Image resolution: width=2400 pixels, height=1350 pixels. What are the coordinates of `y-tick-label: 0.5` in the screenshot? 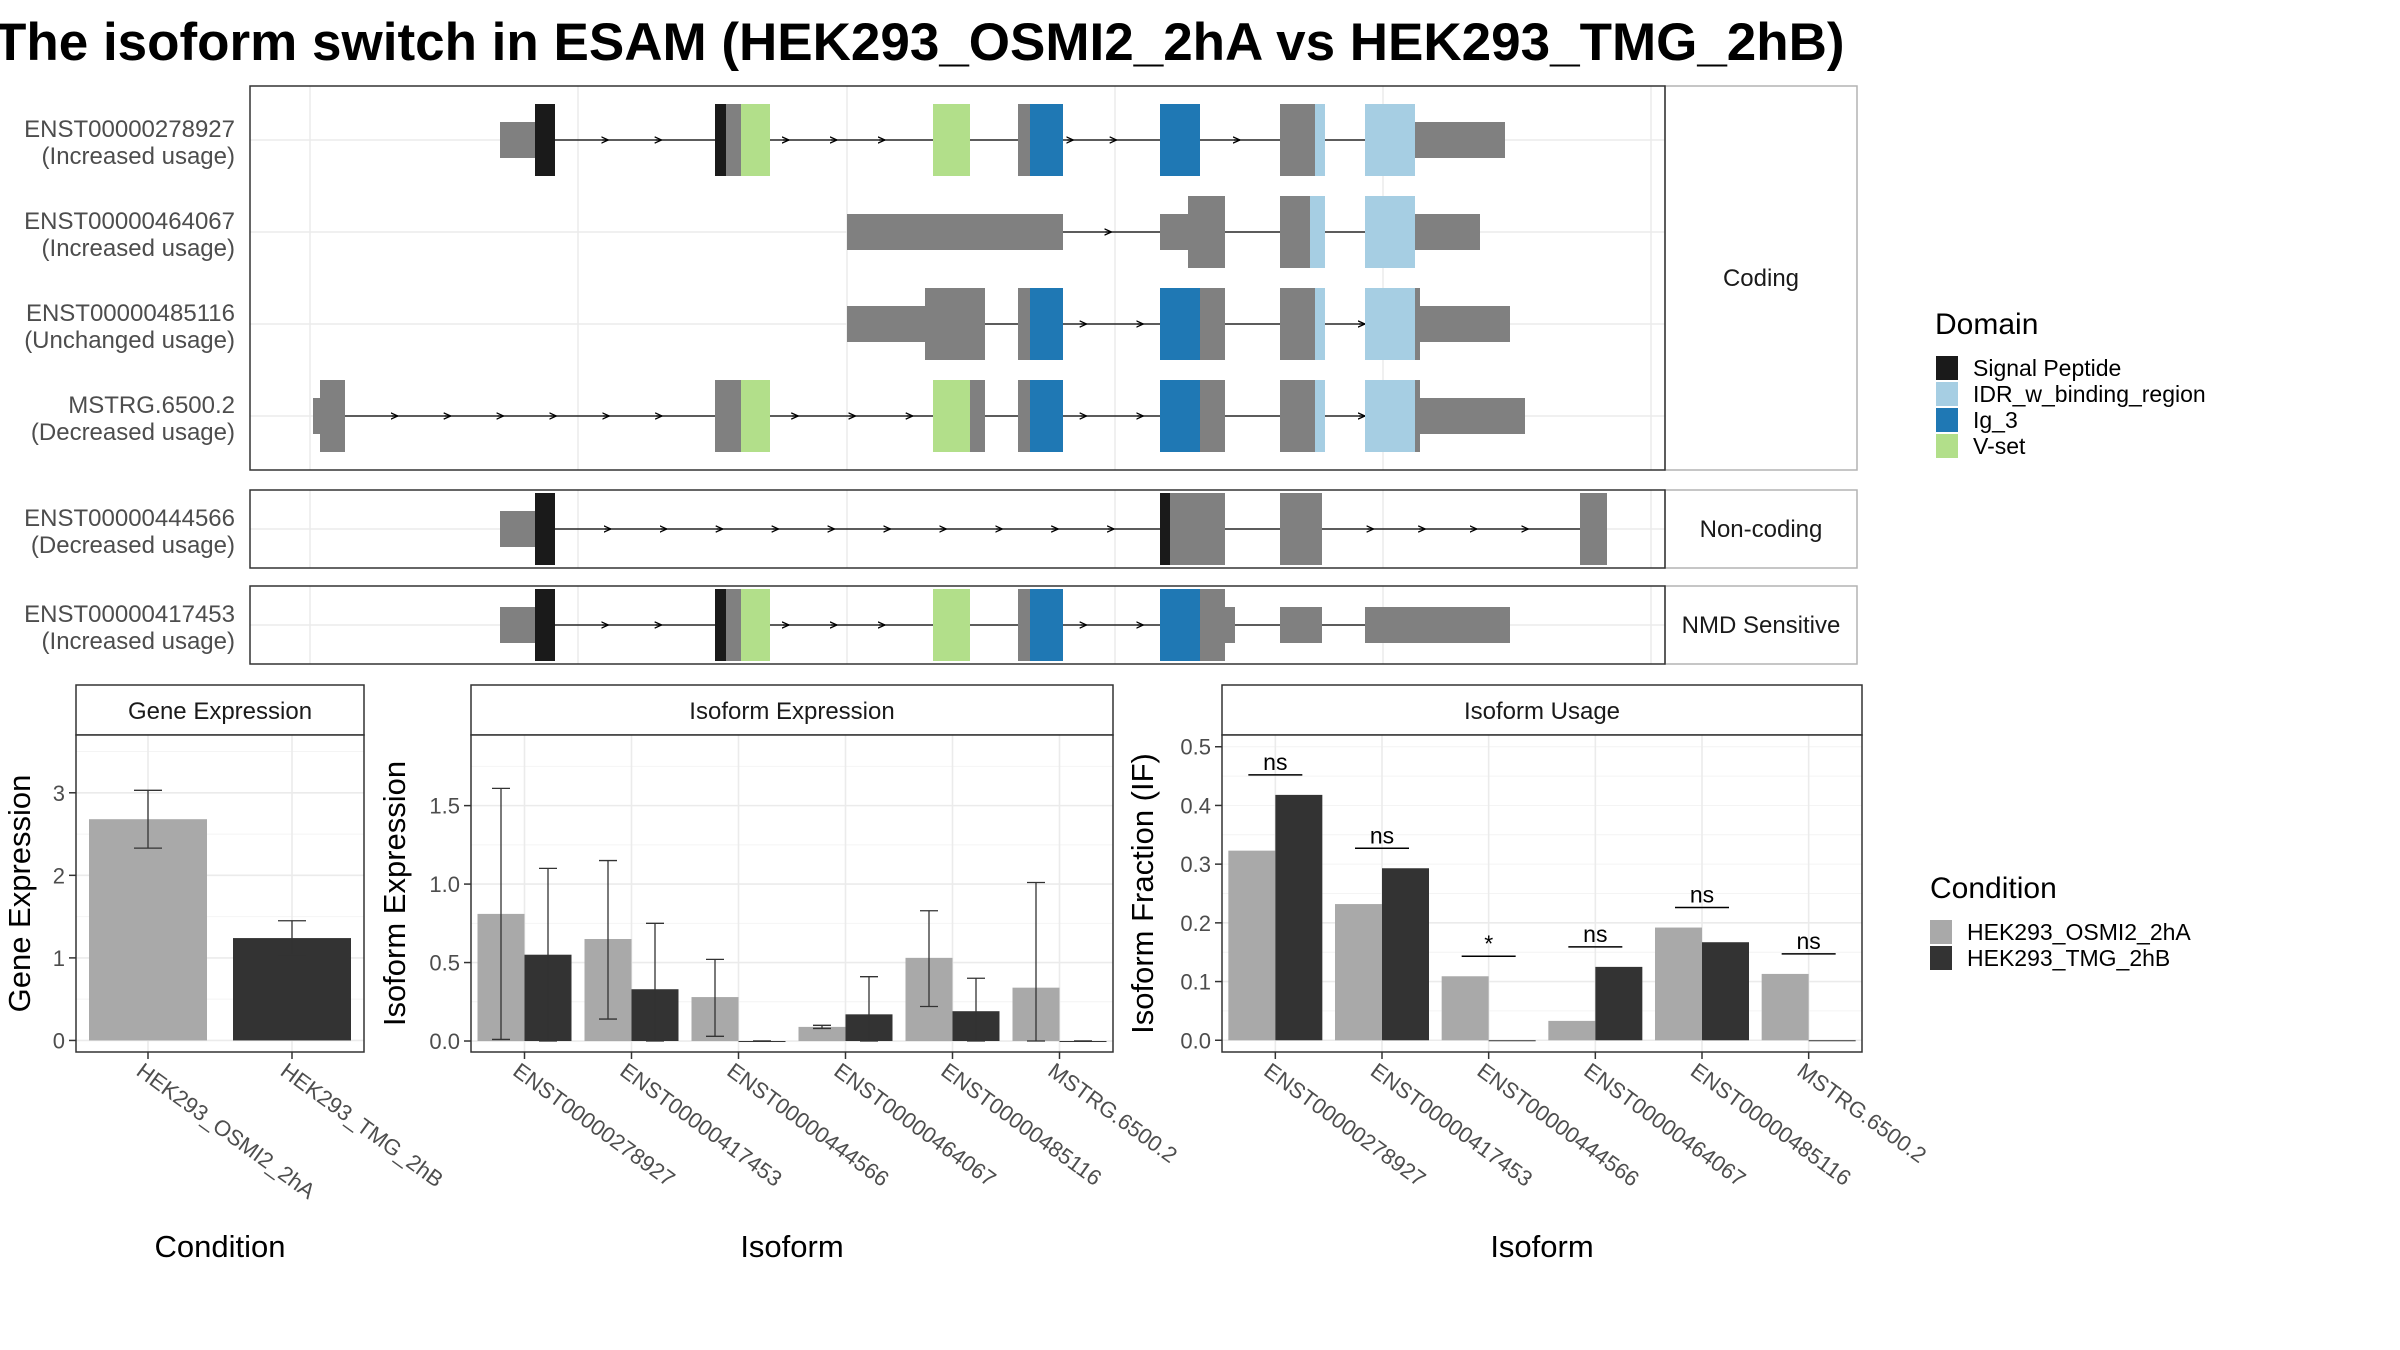 It's located at (1195, 747).